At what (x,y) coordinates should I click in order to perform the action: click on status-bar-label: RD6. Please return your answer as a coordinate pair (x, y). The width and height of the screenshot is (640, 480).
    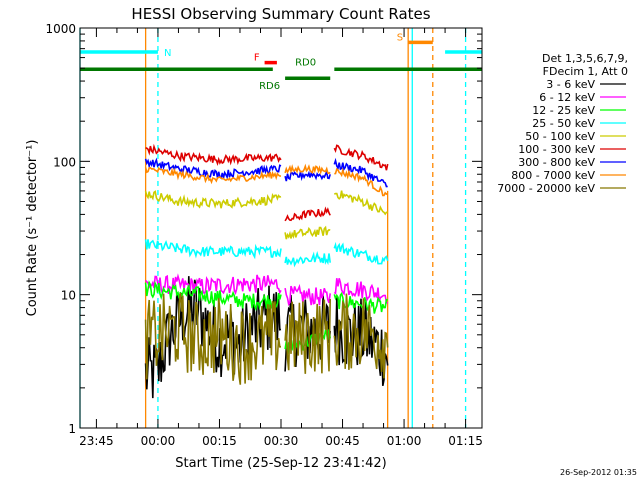
    Looking at the image, I should click on (269, 86).